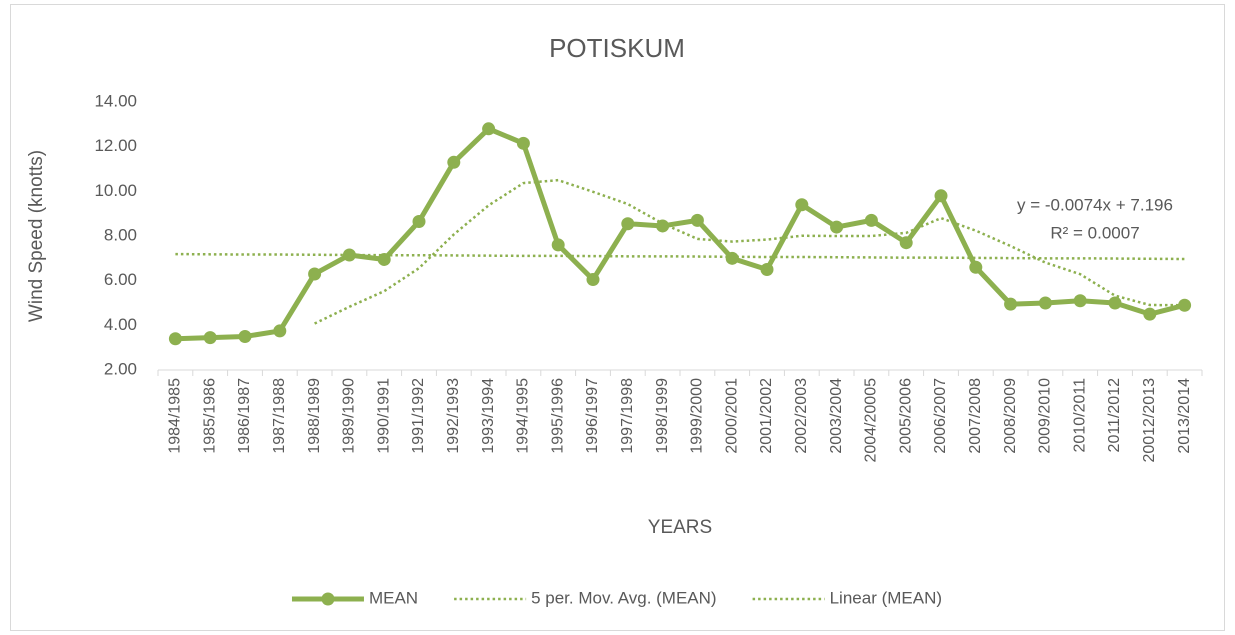  What do you see at coordinates (120, 368) in the screenshot?
I see `y-tick-label: 2.00` at bounding box center [120, 368].